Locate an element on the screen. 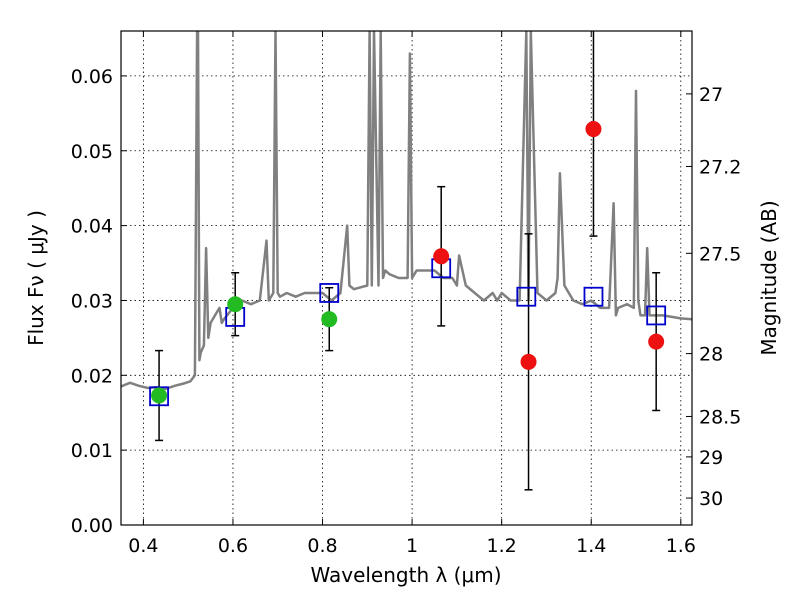 This screenshot has height=600, width=800. x-tick-label: 1.4 is located at coordinates (591, 546).